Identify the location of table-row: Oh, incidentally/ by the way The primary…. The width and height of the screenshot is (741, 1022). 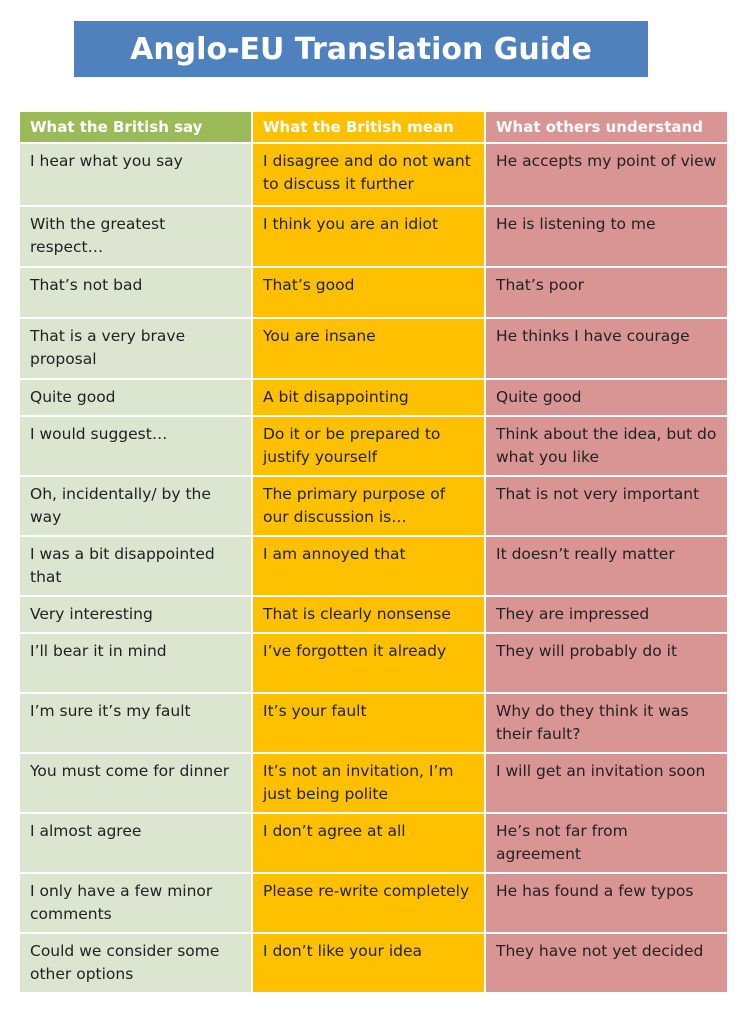
(373, 506).